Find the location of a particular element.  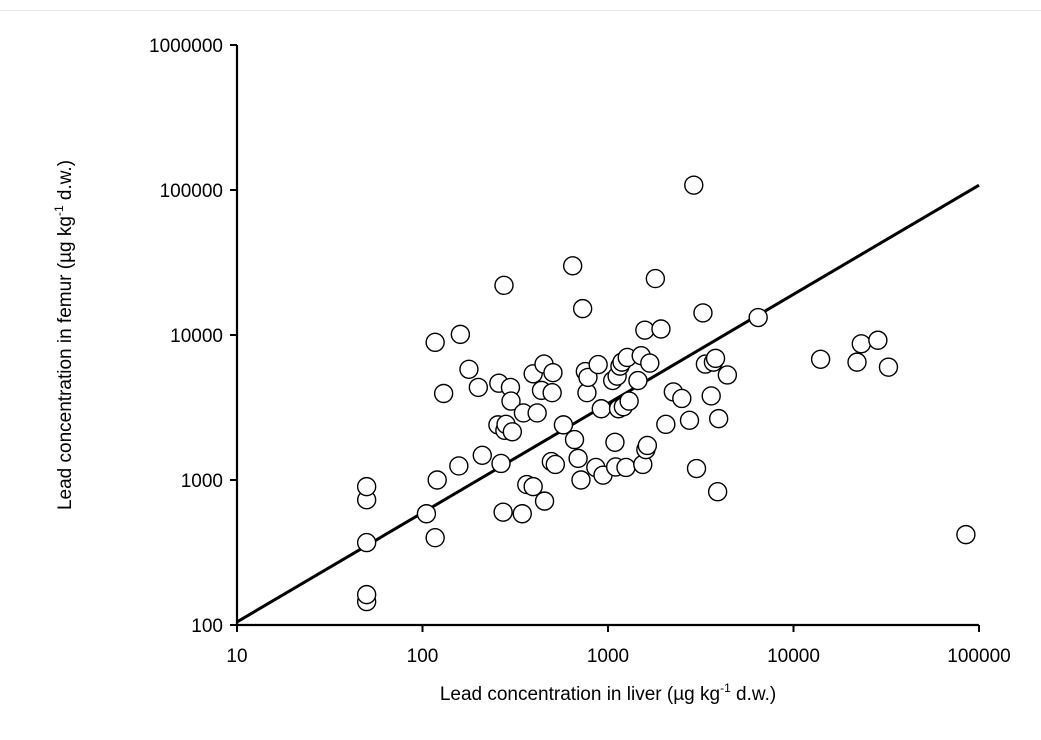

x-tick-label: 100000 is located at coordinates (978, 656).